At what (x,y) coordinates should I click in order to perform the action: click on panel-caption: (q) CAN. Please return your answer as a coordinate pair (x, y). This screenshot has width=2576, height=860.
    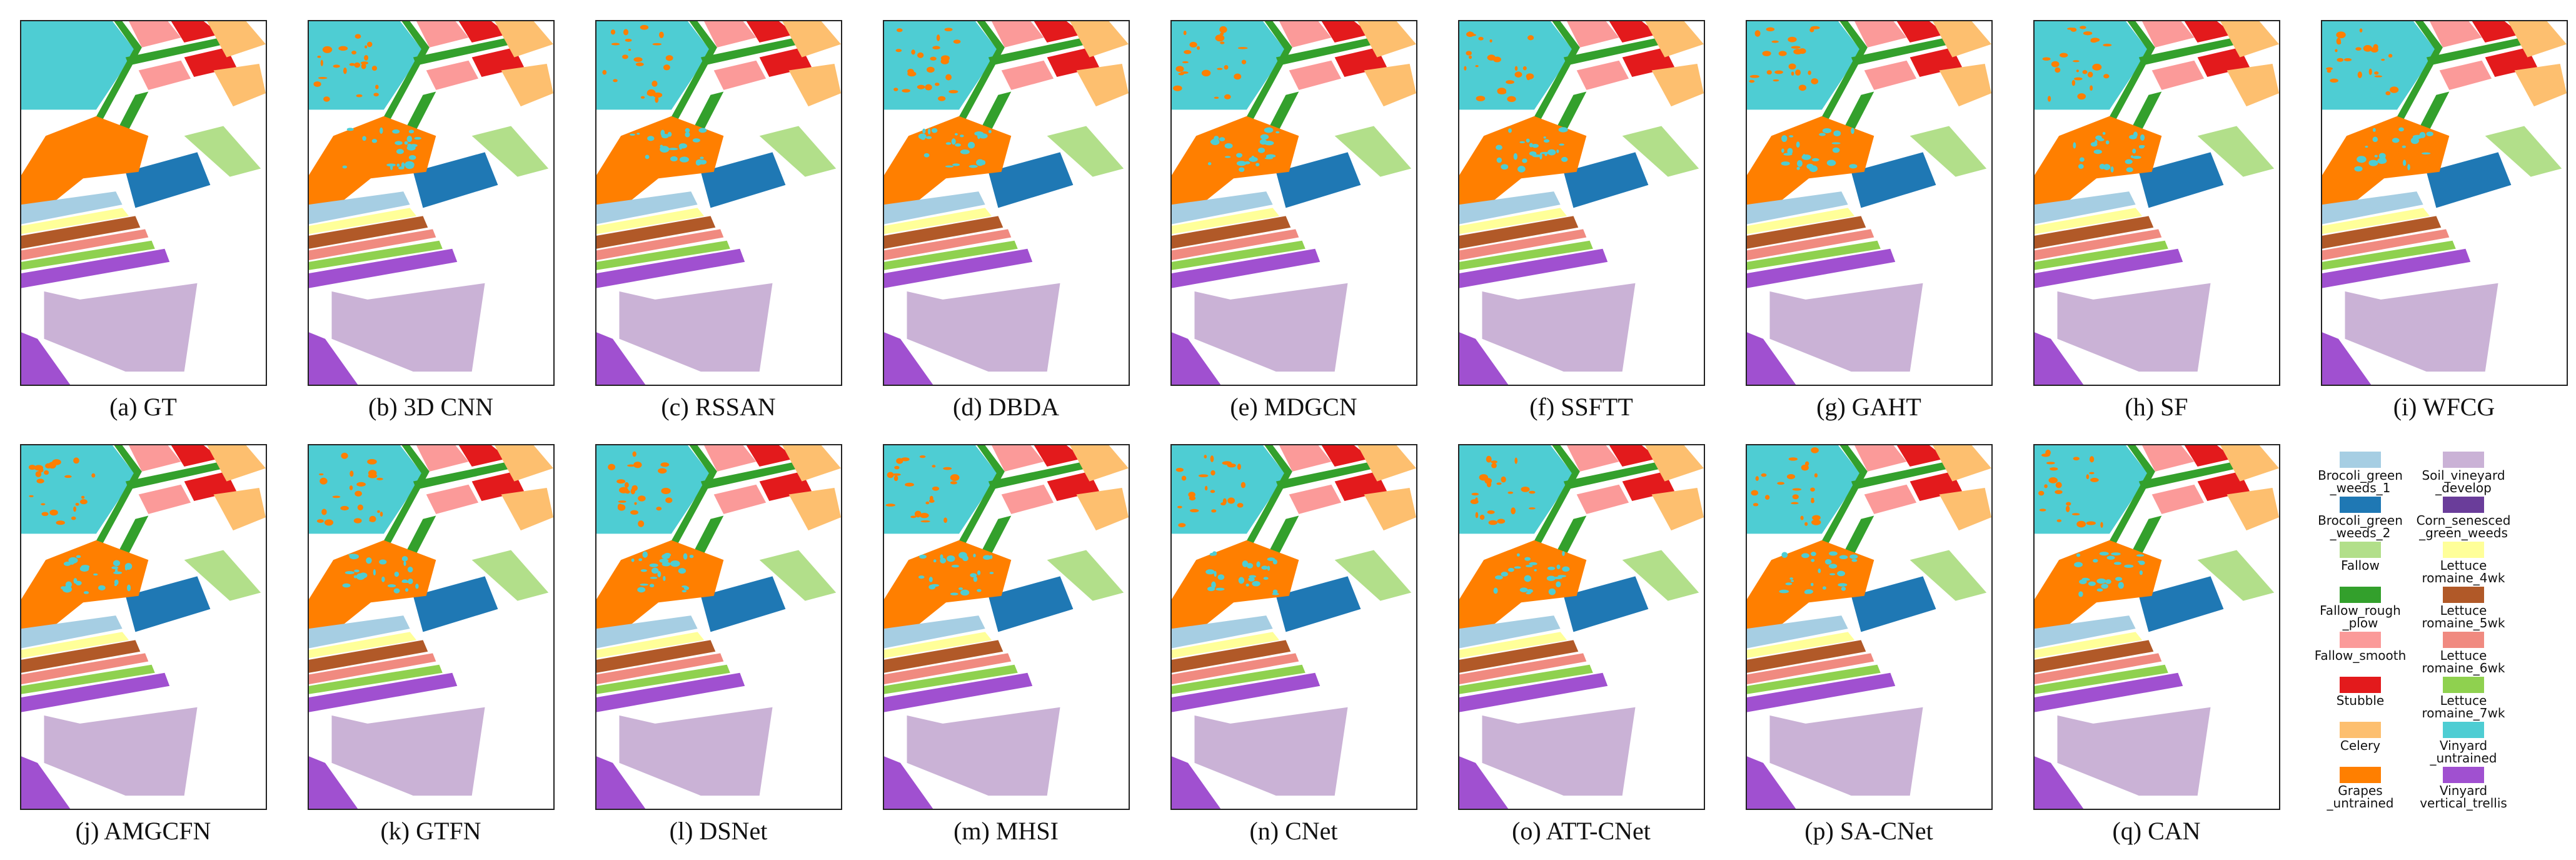
    Looking at the image, I should click on (2156, 831).